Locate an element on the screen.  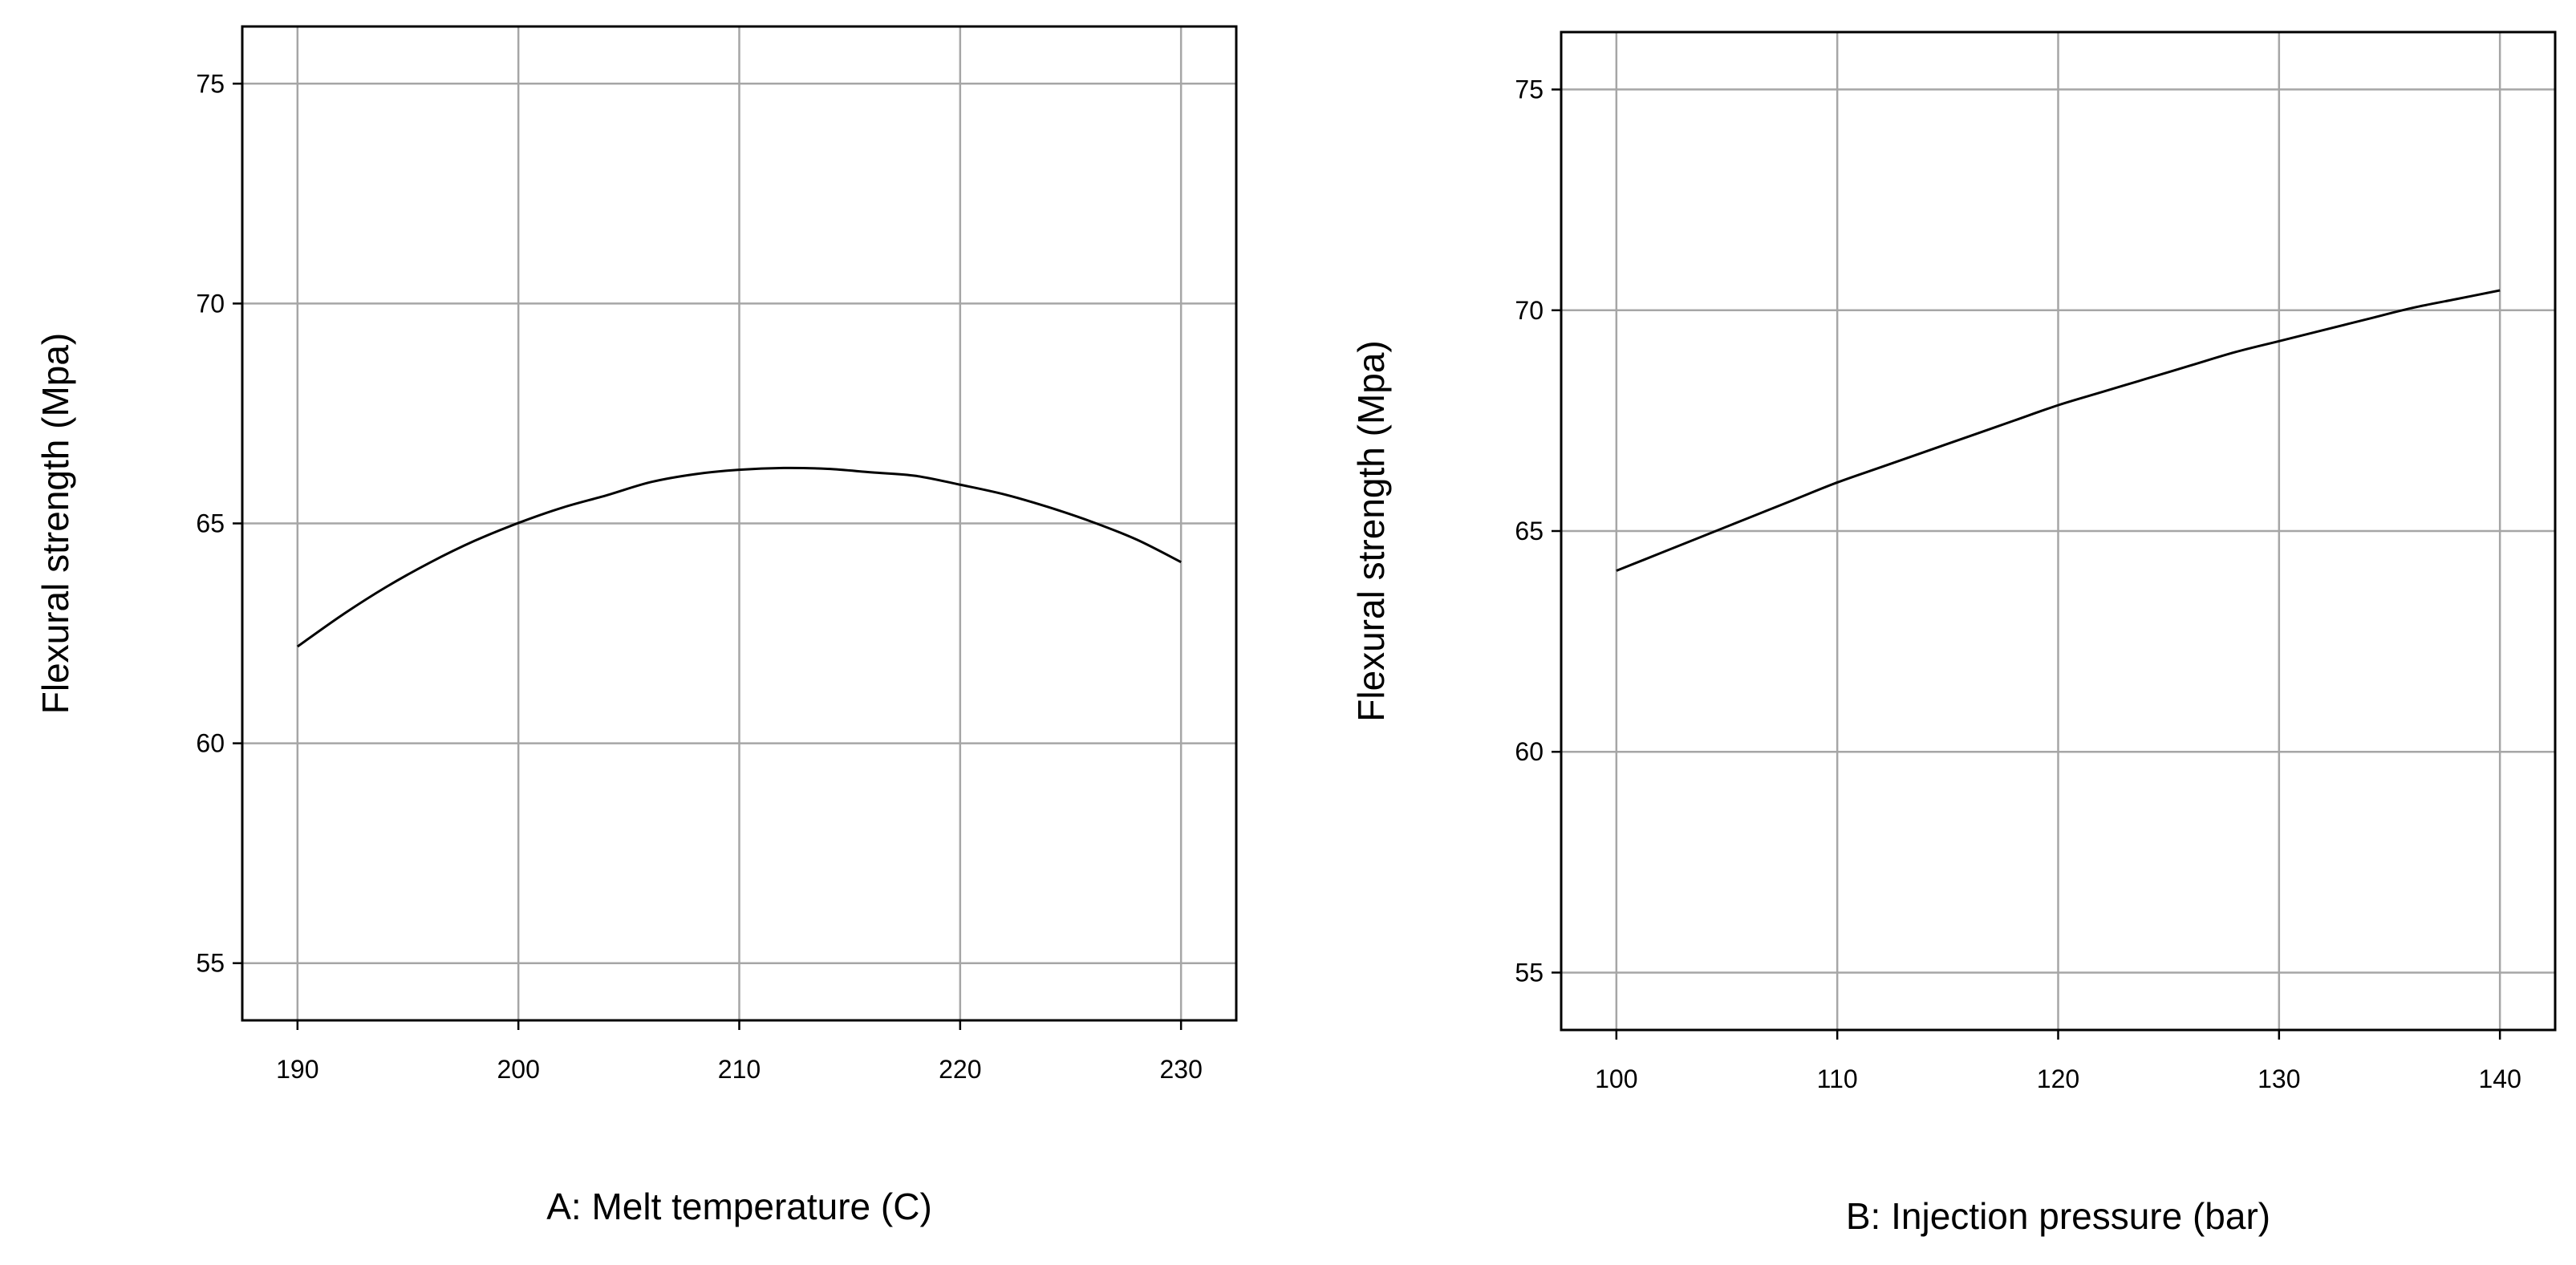
x-tick-label: 210 is located at coordinates (739, 1069).